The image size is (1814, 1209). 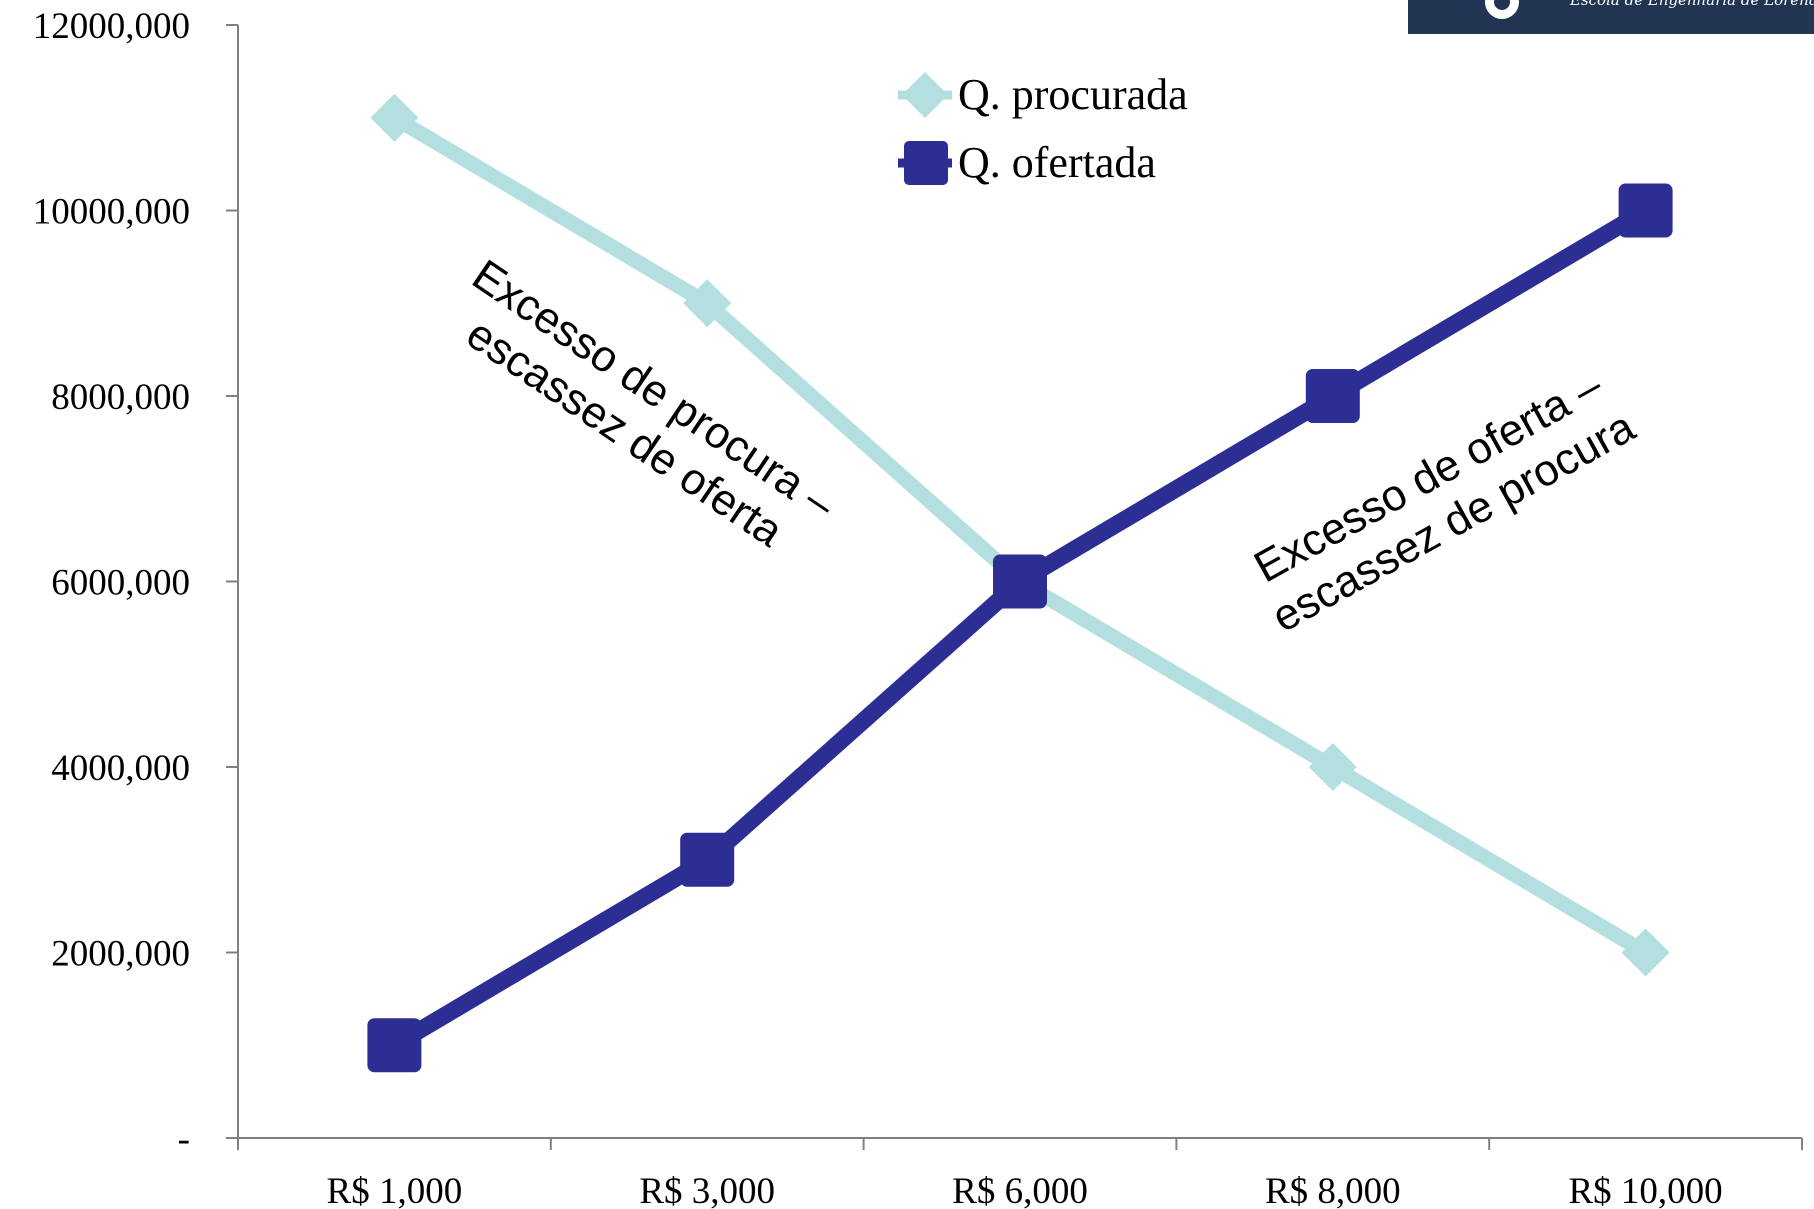 I want to click on square-icon, so click(x=926, y=163).